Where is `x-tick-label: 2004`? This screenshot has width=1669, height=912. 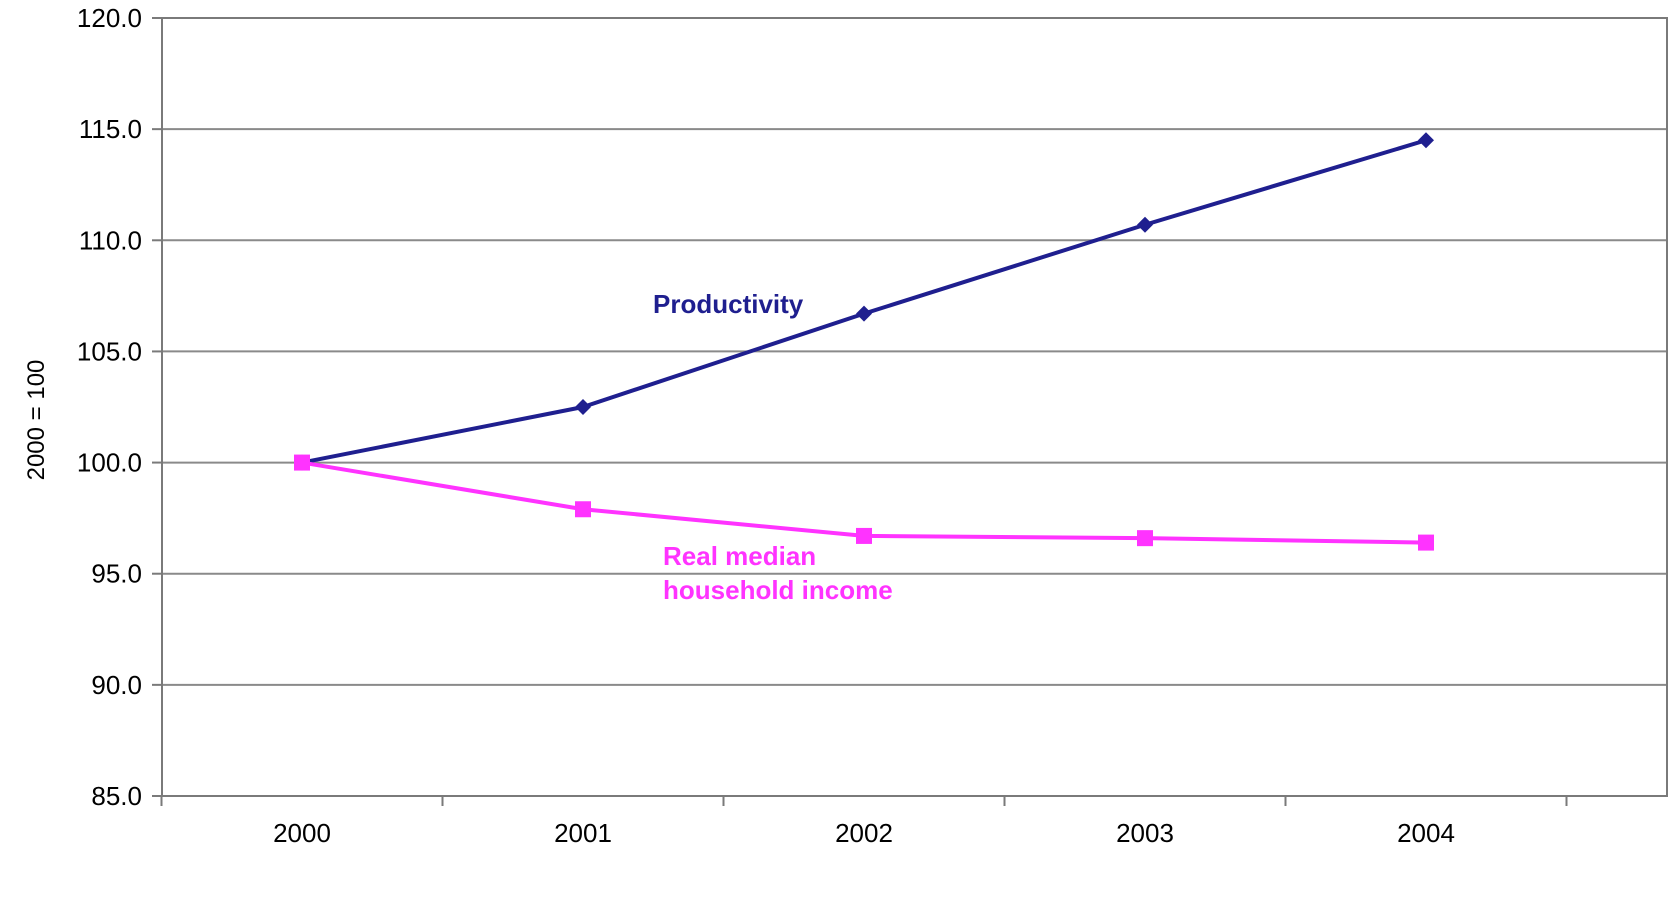
x-tick-label: 2004 is located at coordinates (1426, 833).